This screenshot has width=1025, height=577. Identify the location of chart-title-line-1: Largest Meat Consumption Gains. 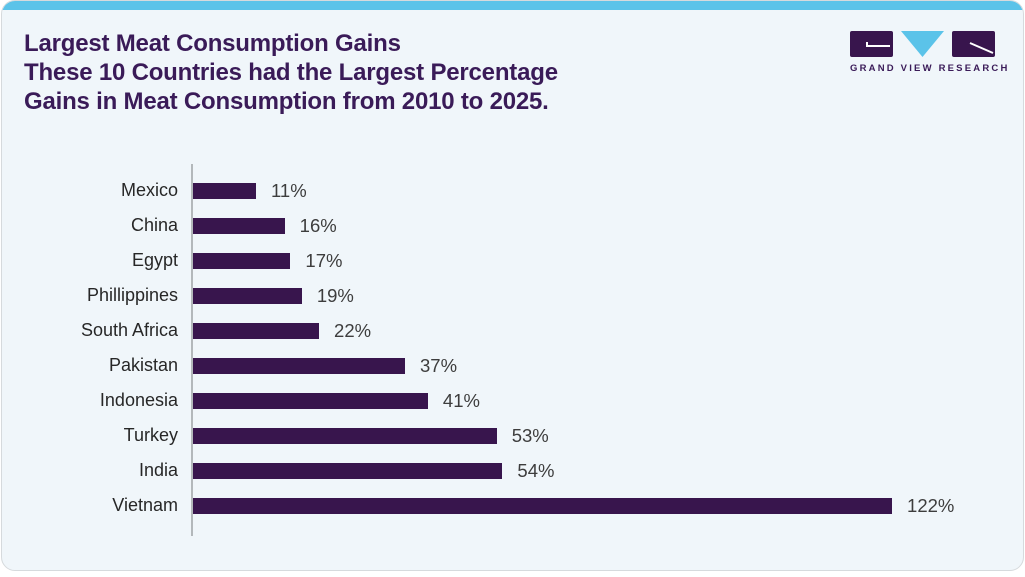
(212, 43).